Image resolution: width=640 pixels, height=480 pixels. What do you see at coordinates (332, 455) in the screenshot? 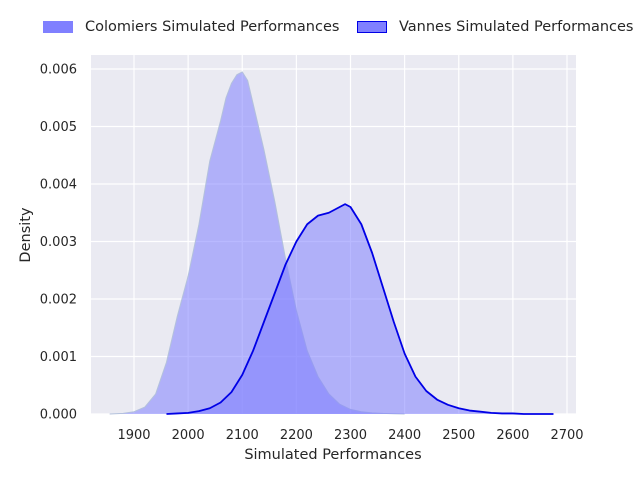
I see `x-axis-label: Simulated Performances` at bounding box center [332, 455].